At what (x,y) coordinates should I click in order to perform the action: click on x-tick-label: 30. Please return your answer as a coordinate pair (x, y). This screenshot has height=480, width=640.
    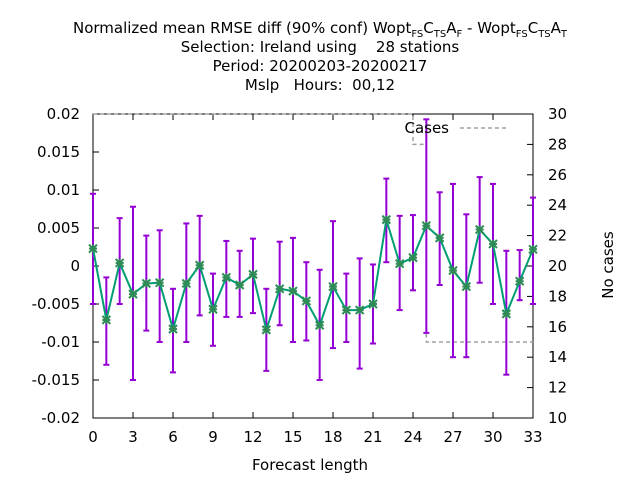
    Looking at the image, I should click on (492, 437).